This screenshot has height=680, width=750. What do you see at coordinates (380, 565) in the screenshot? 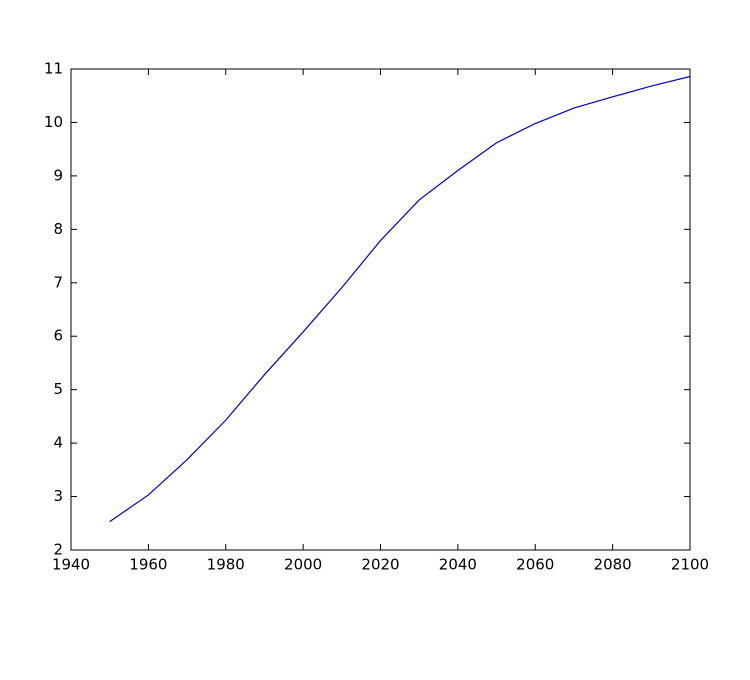
I see `x-tick-label: 2020` at bounding box center [380, 565].